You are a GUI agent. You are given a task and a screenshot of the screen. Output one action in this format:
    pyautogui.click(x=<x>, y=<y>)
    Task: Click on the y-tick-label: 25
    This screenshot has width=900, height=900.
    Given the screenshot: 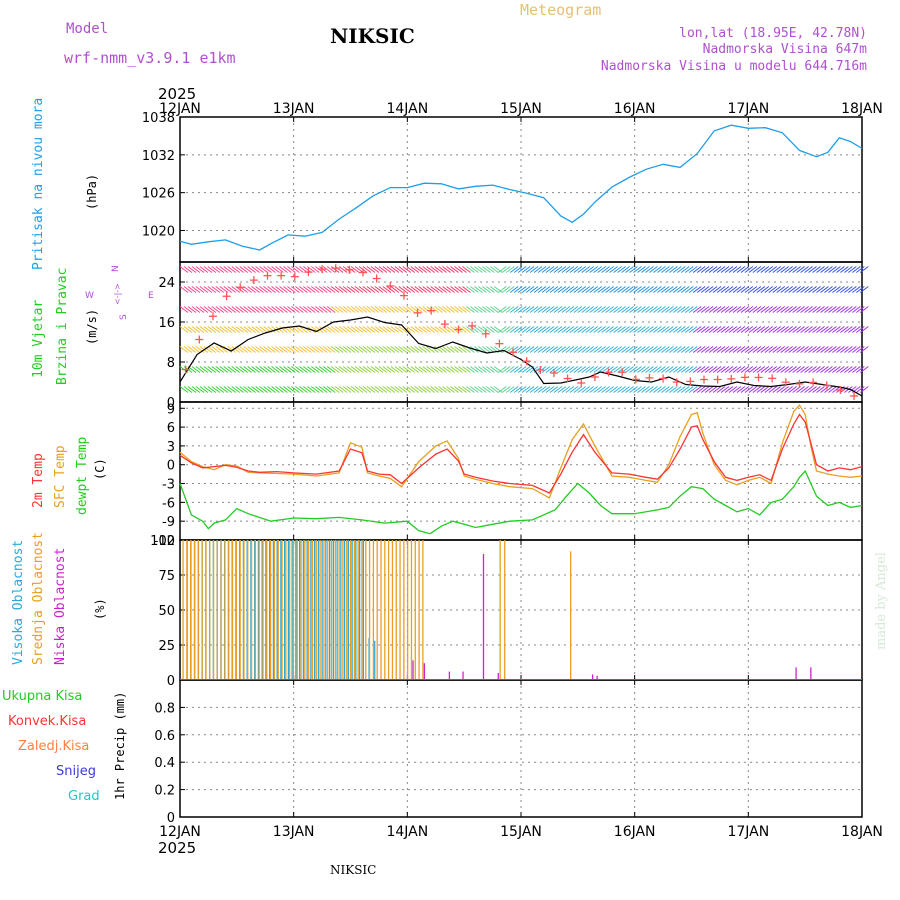 What is the action you would take?
    pyautogui.click(x=166, y=646)
    